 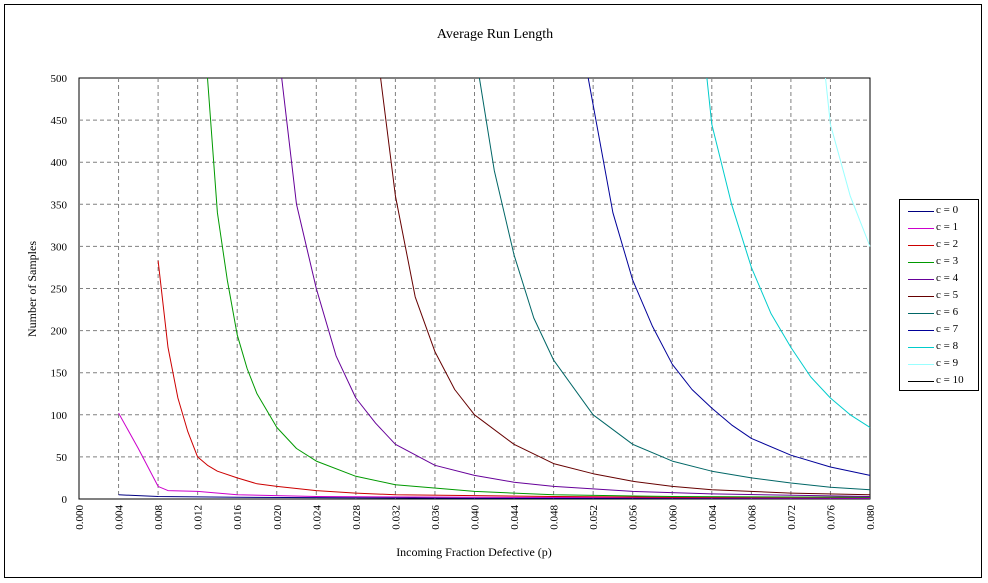 What do you see at coordinates (947, 346) in the screenshot?
I see `legend-label: c = 8` at bounding box center [947, 346].